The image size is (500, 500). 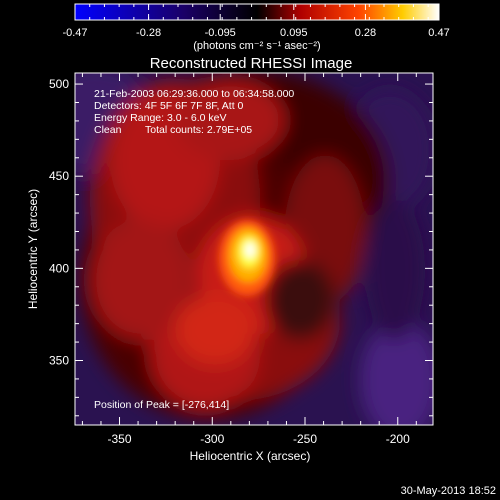 I want to click on y-tick-label: 500, so click(x=59, y=84).